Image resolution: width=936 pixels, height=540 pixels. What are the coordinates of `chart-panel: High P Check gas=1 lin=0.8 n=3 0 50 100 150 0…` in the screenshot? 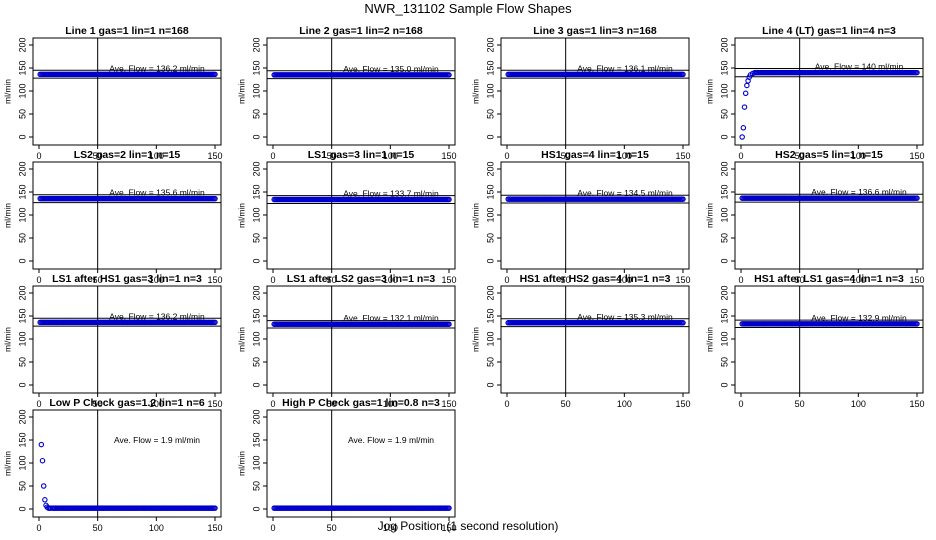 It's located at (346, 465).